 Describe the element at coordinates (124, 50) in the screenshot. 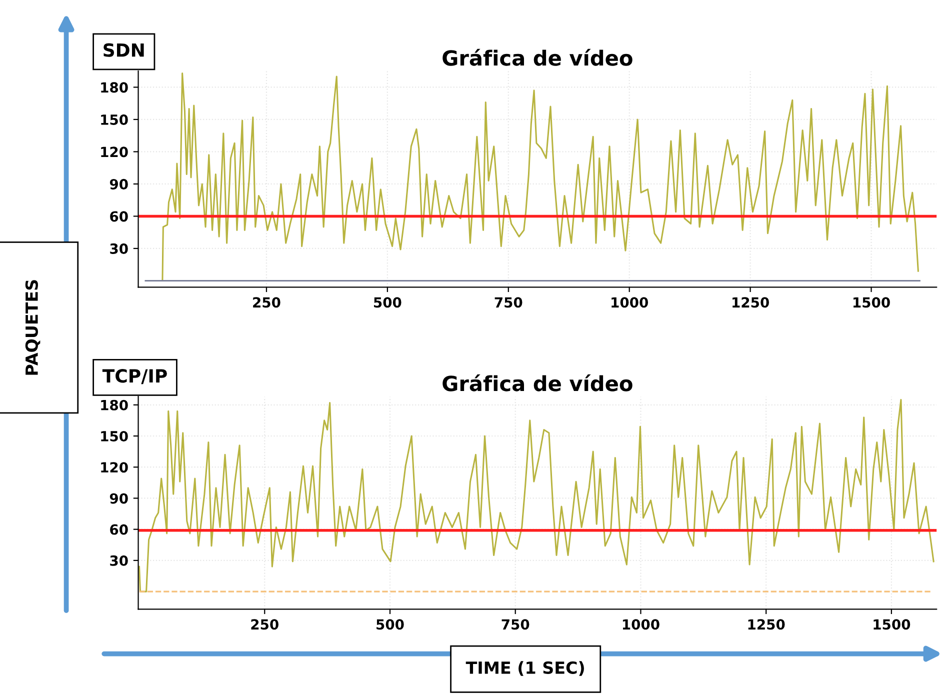

I see `text: SDN` at that location.